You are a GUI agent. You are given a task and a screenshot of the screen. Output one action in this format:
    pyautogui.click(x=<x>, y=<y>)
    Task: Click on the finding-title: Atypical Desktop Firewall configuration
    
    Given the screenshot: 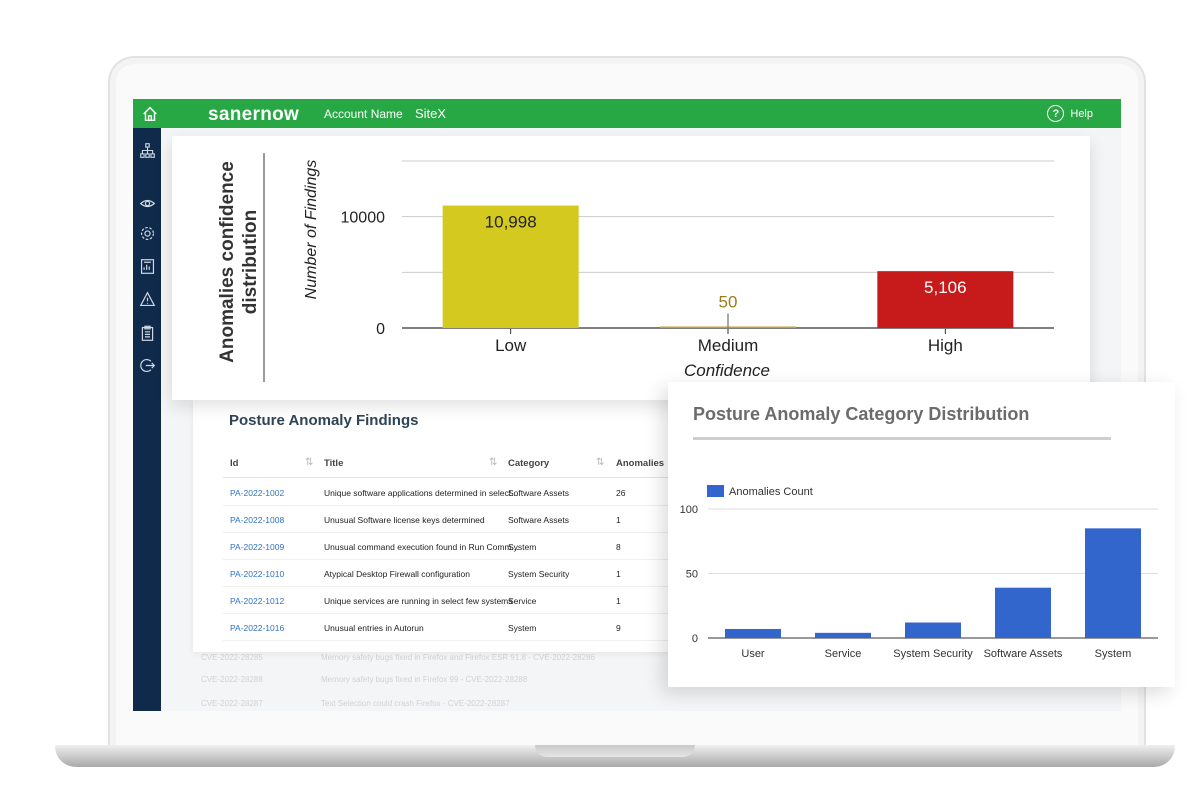 What is the action you would take?
    pyautogui.click(x=397, y=574)
    